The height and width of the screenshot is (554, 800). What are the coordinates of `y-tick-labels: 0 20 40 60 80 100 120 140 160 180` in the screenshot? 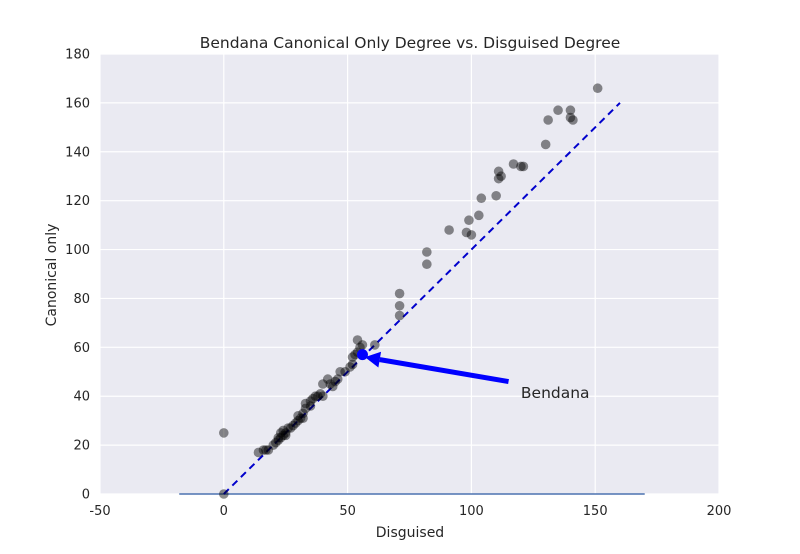 It's located at (77, 275).